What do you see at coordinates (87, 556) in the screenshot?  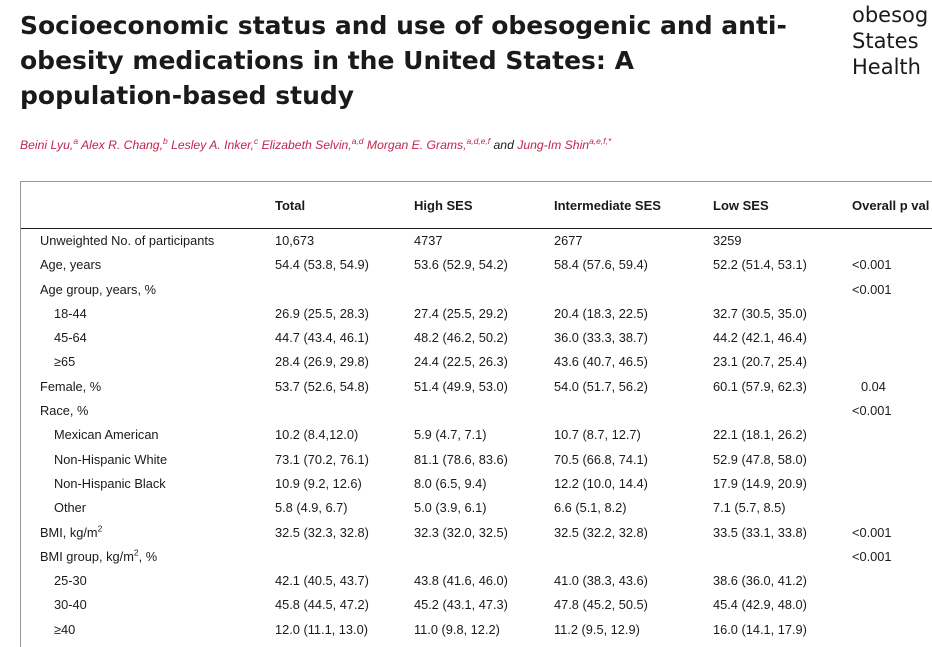 I see `row-label-text: BMI group, kg/m` at bounding box center [87, 556].